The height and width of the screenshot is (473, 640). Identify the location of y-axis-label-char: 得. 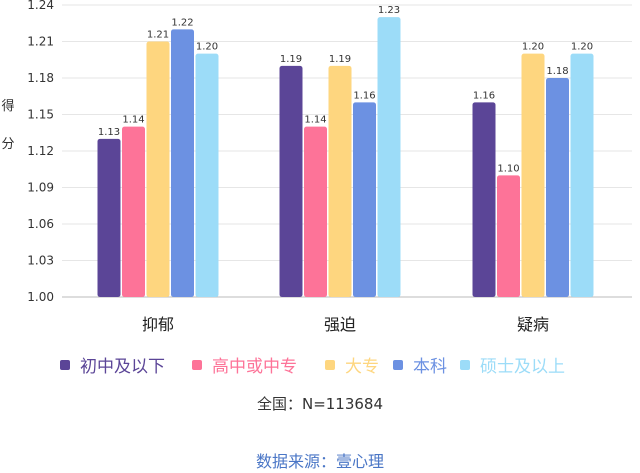
(7, 106).